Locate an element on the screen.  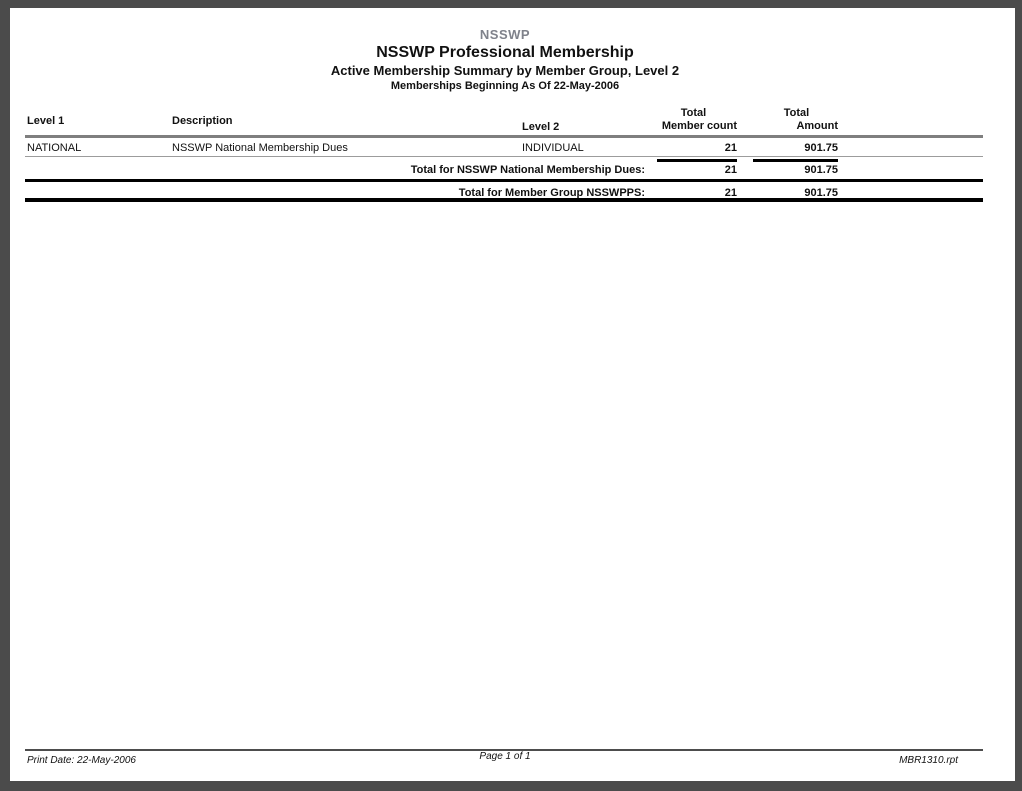
cell-level2: INDIVIDUAL is located at coordinates (553, 148).